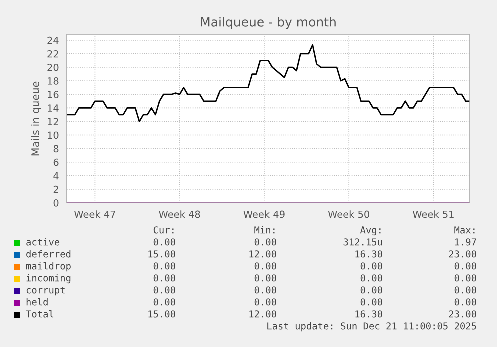 This screenshot has height=347, width=497. Describe the element at coordinates (53, 94) in the screenshot. I see `y-tick-label: 16` at that location.